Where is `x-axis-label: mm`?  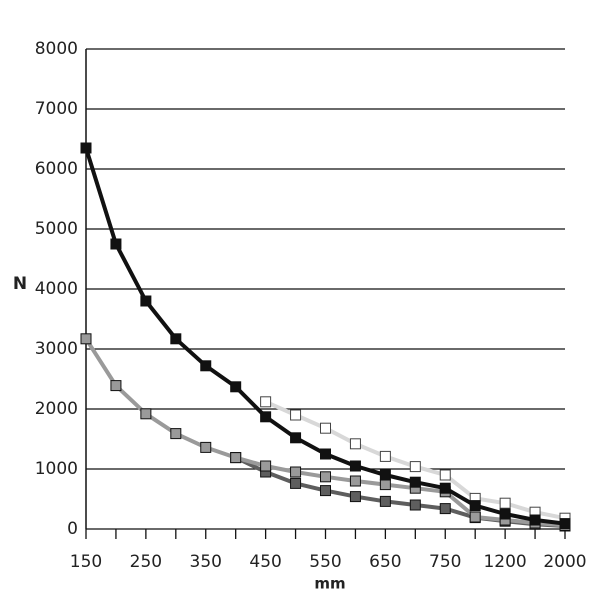 x-axis-label: mm is located at coordinates (329, 584).